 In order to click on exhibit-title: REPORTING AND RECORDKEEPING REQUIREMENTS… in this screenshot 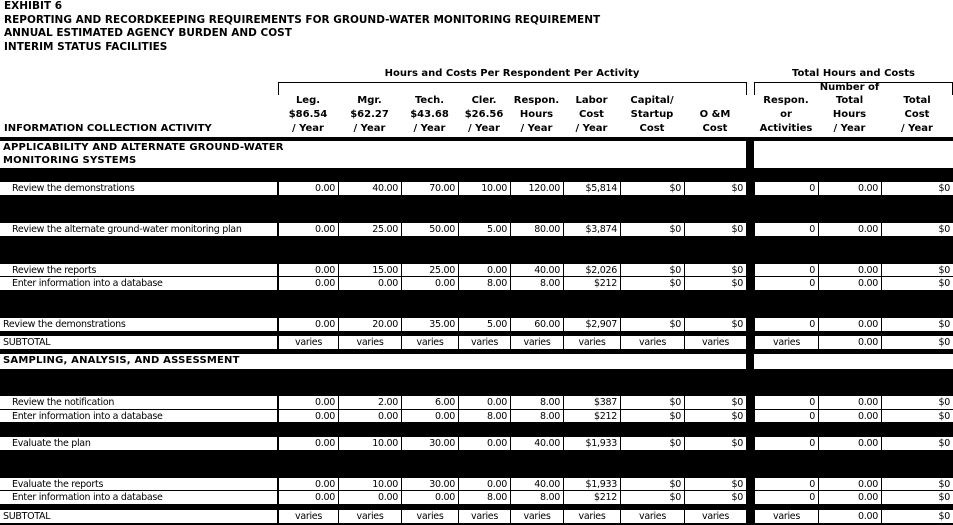, I will do `click(302, 19)`.